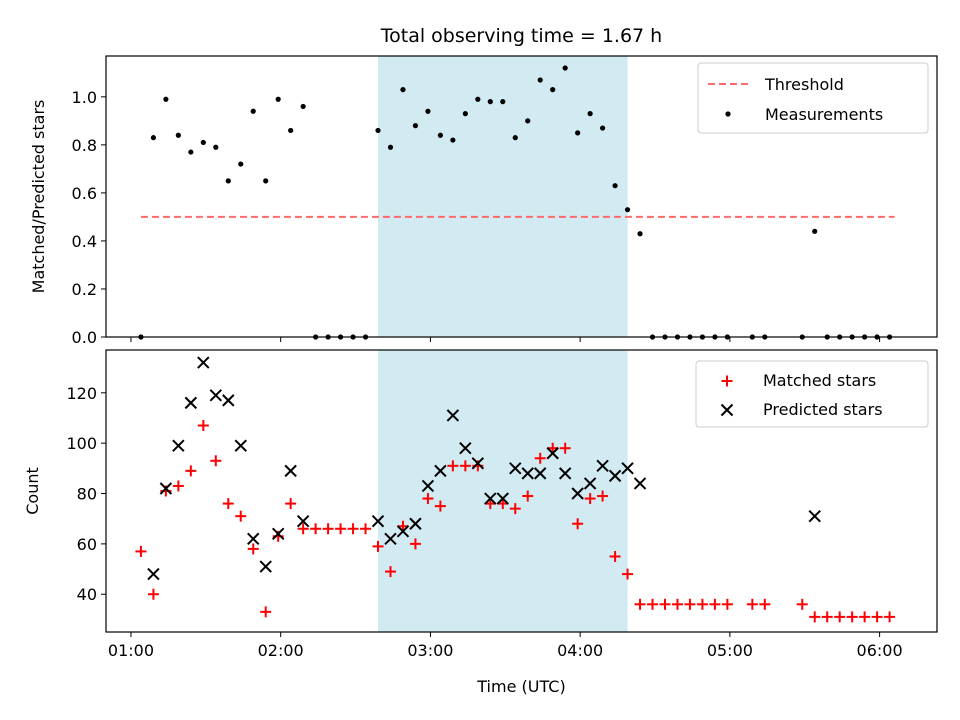 The width and height of the screenshot is (960, 720). What do you see at coordinates (84, 193) in the screenshot?
I see `y-tick-label: 0.6` at bounding box center [84, 193].